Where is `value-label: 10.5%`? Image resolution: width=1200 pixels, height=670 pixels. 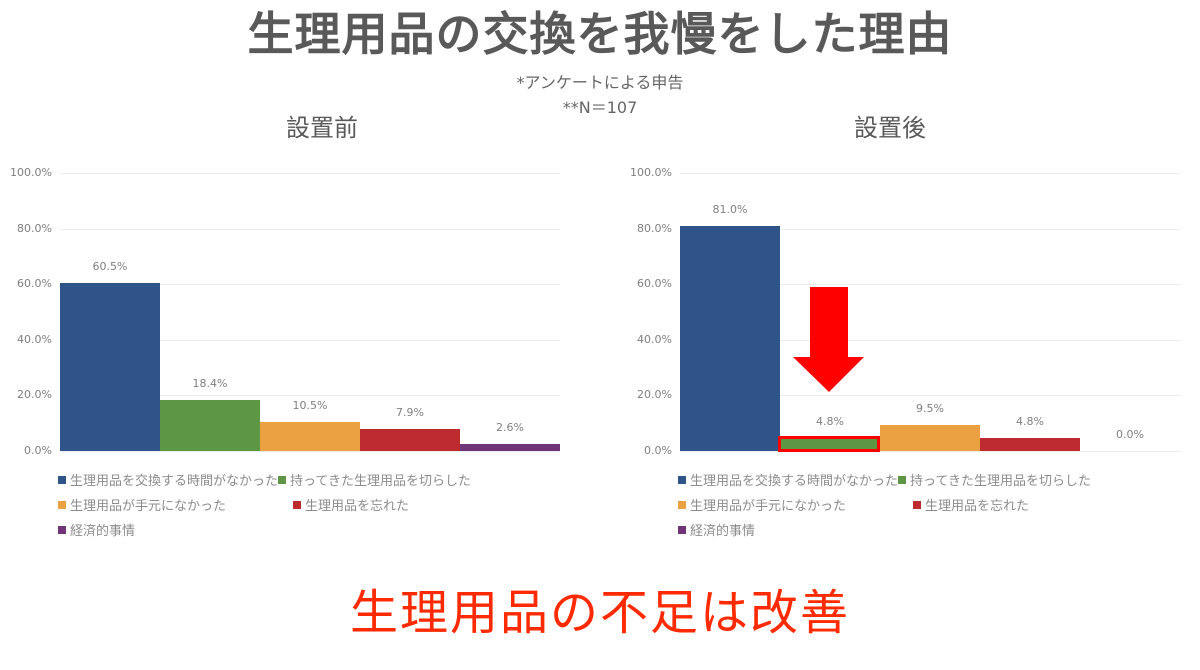
value-label: 10.5% is located at coordinates (310, 405).